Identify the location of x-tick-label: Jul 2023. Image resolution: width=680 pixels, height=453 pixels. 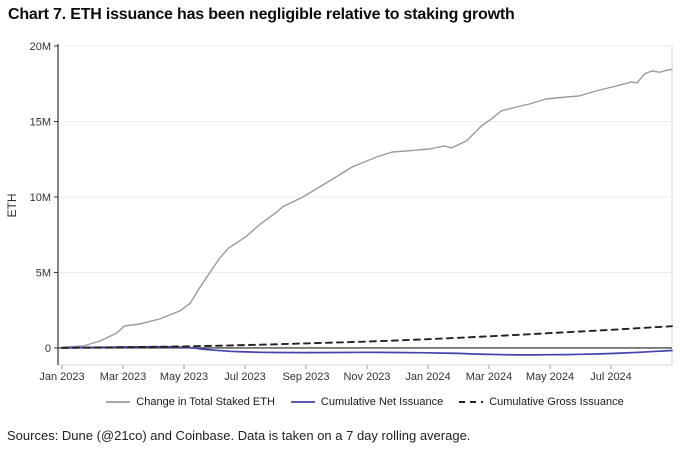
(245, 377).